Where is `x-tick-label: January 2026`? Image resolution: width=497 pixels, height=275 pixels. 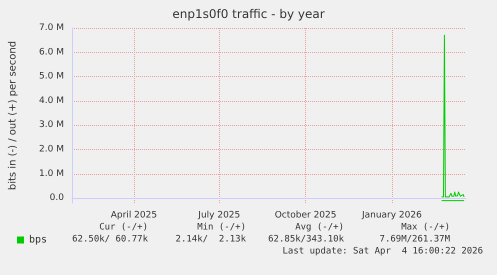 x-tick-label: January 2026 is located at coordinates (391, 215).